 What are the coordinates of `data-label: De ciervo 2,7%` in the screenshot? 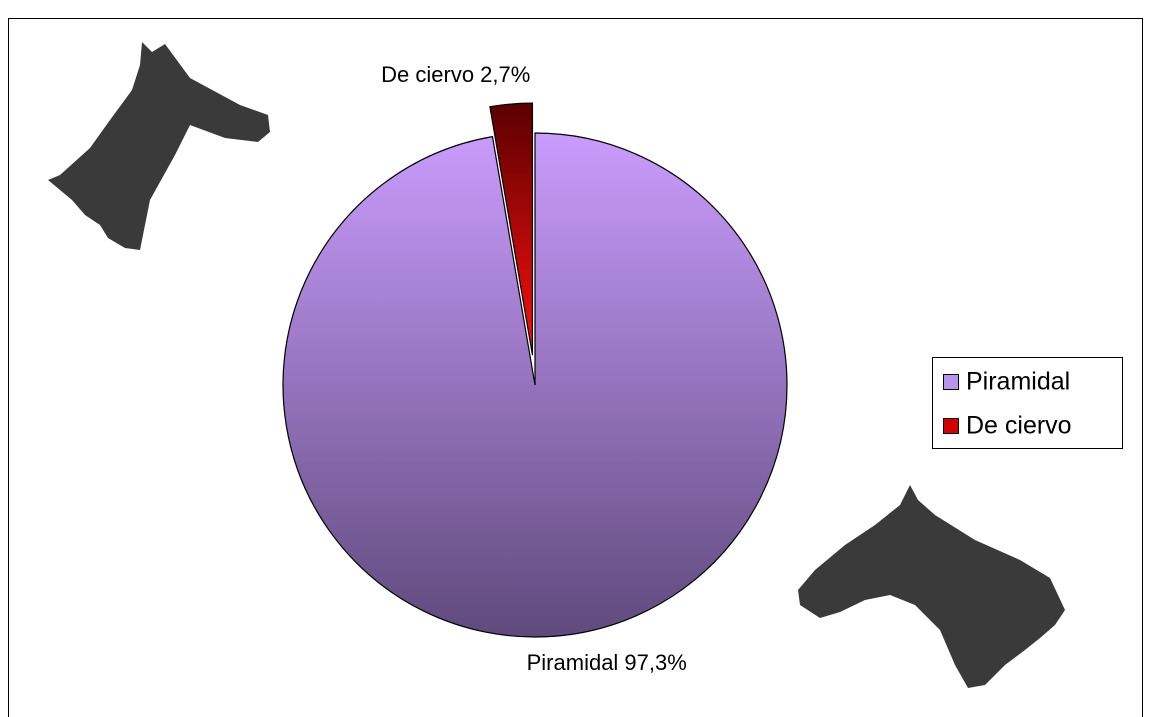 It's located at (455, 74).